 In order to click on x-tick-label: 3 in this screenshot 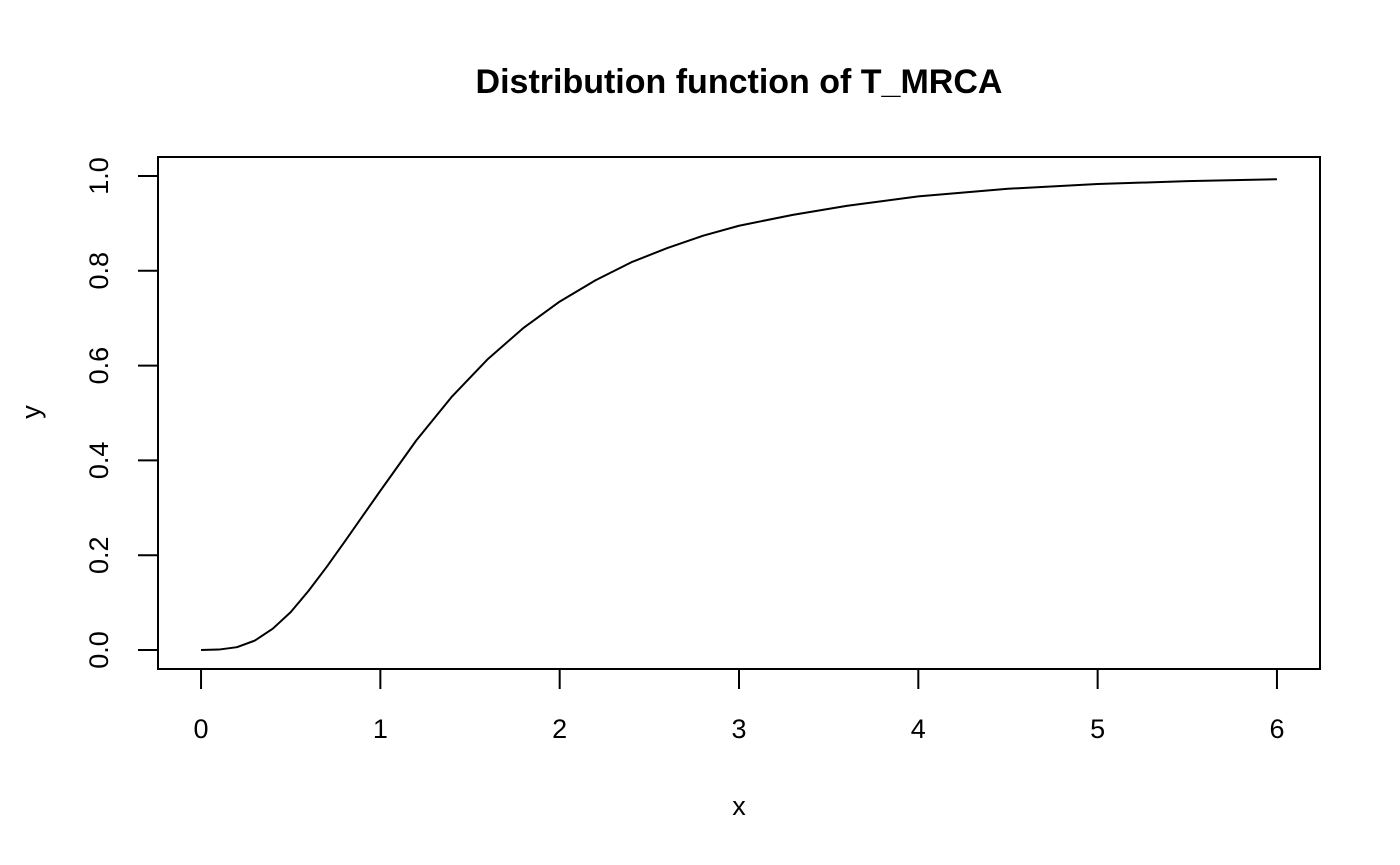, I will do `click(738, 729)`.